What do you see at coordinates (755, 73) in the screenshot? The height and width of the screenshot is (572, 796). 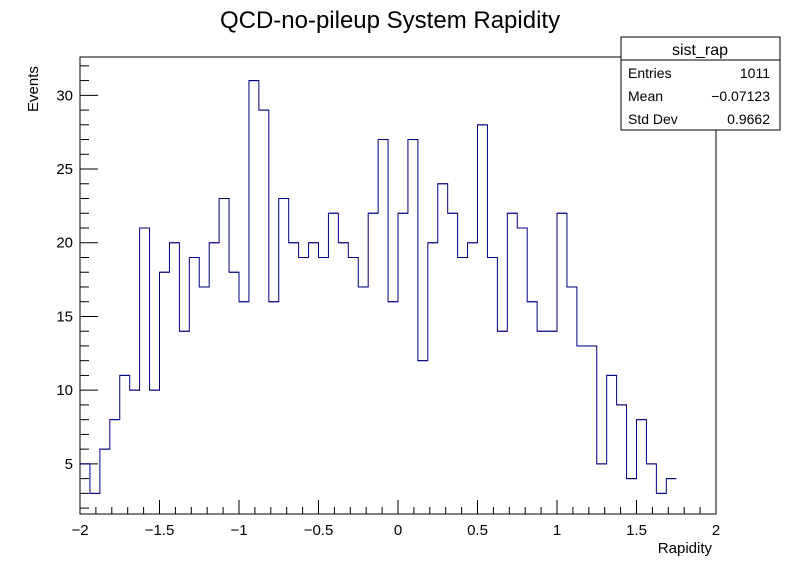 I see `stats-entries-value: 1011` at bounding box center [755, 73].